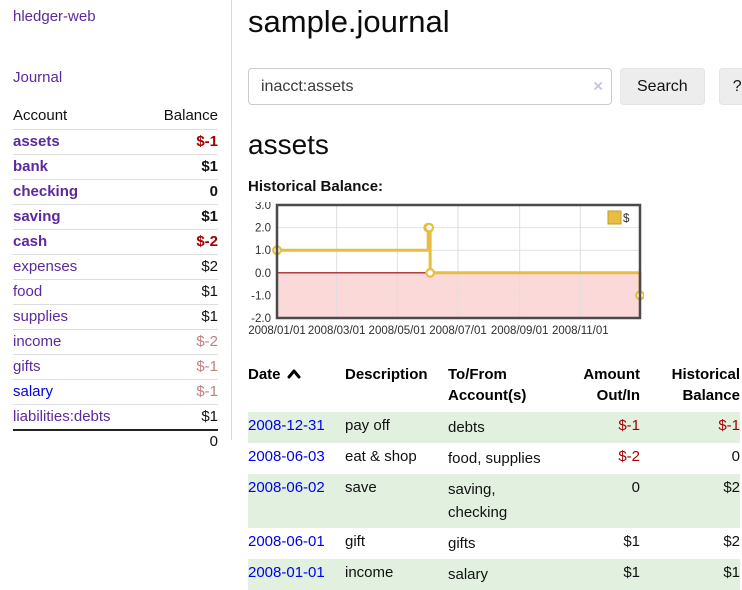 This screenshot has height=590, width=742. I want to click on register-header-accounts: To/From Account(s), so click(487, 385).